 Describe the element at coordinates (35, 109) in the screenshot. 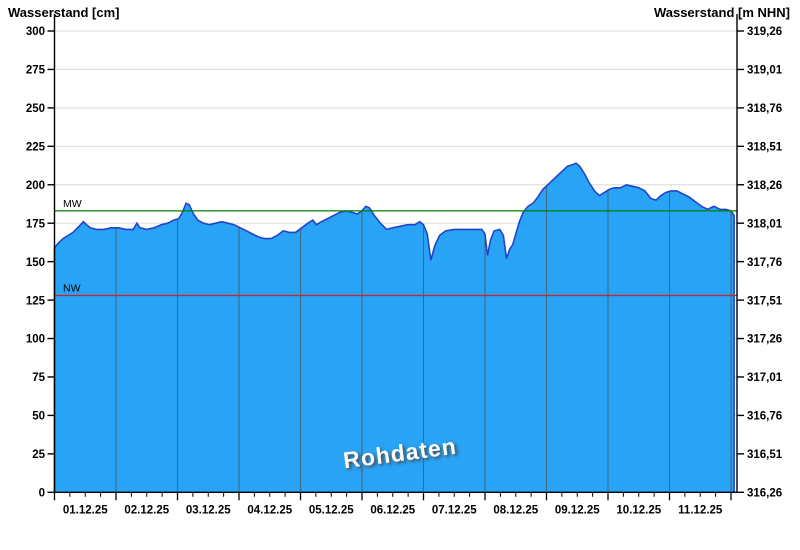

I see `y-left-tick-label: 250` at that location.